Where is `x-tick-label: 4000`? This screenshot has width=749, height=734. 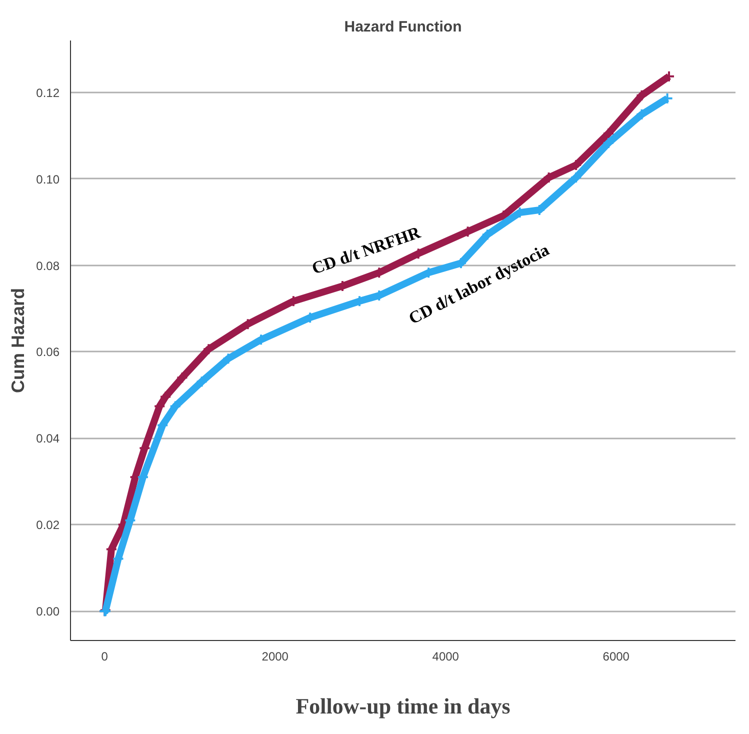 x-tick-label: 4000 is located at coordinates (446, 657).